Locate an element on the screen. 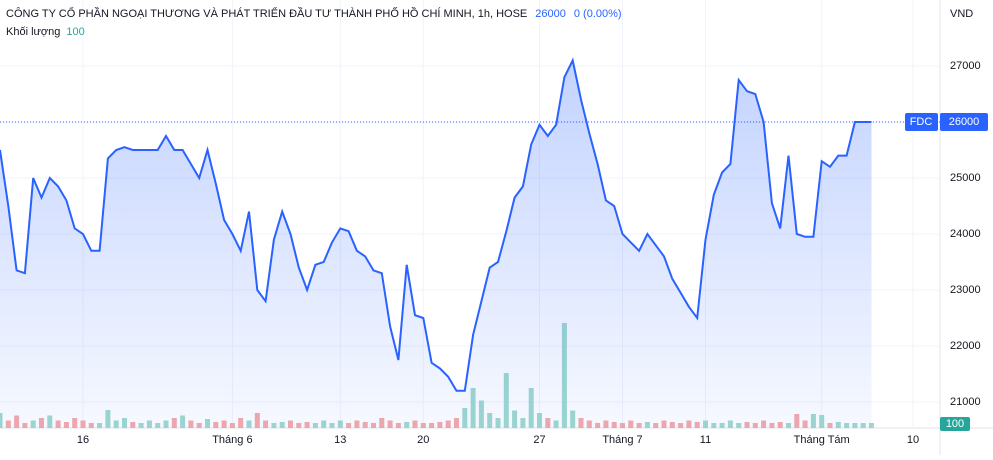 The height and width of the screenshot is (460, 993). x-tick-label: 20 is located at coordinates (423, 440).